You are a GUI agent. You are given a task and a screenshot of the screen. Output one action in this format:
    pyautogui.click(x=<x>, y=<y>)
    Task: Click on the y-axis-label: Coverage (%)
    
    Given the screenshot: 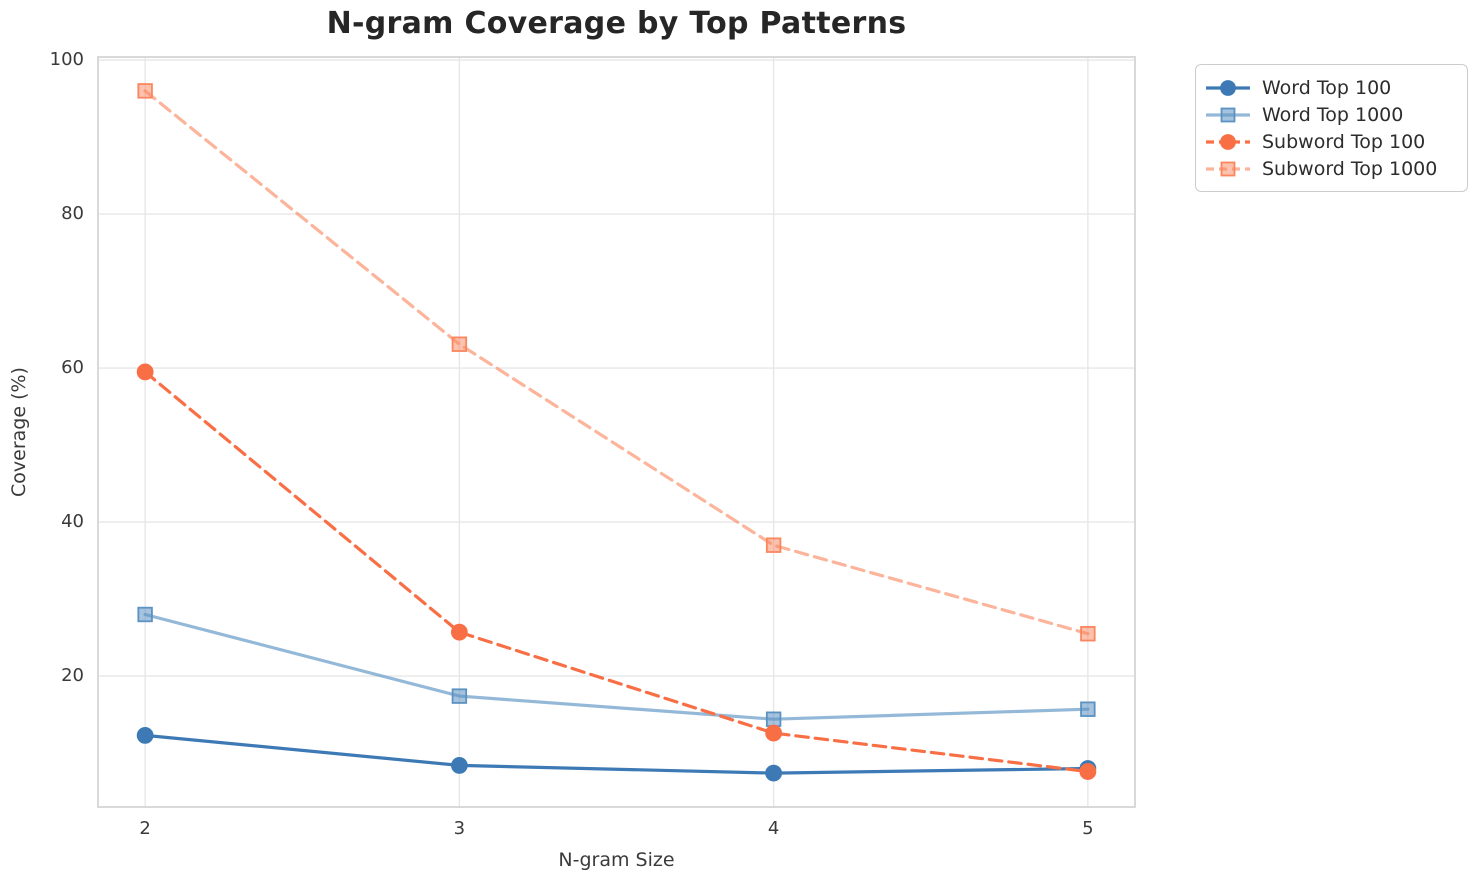 What is the action you would take?
    pyautogui.click(x=19, y=432)
    